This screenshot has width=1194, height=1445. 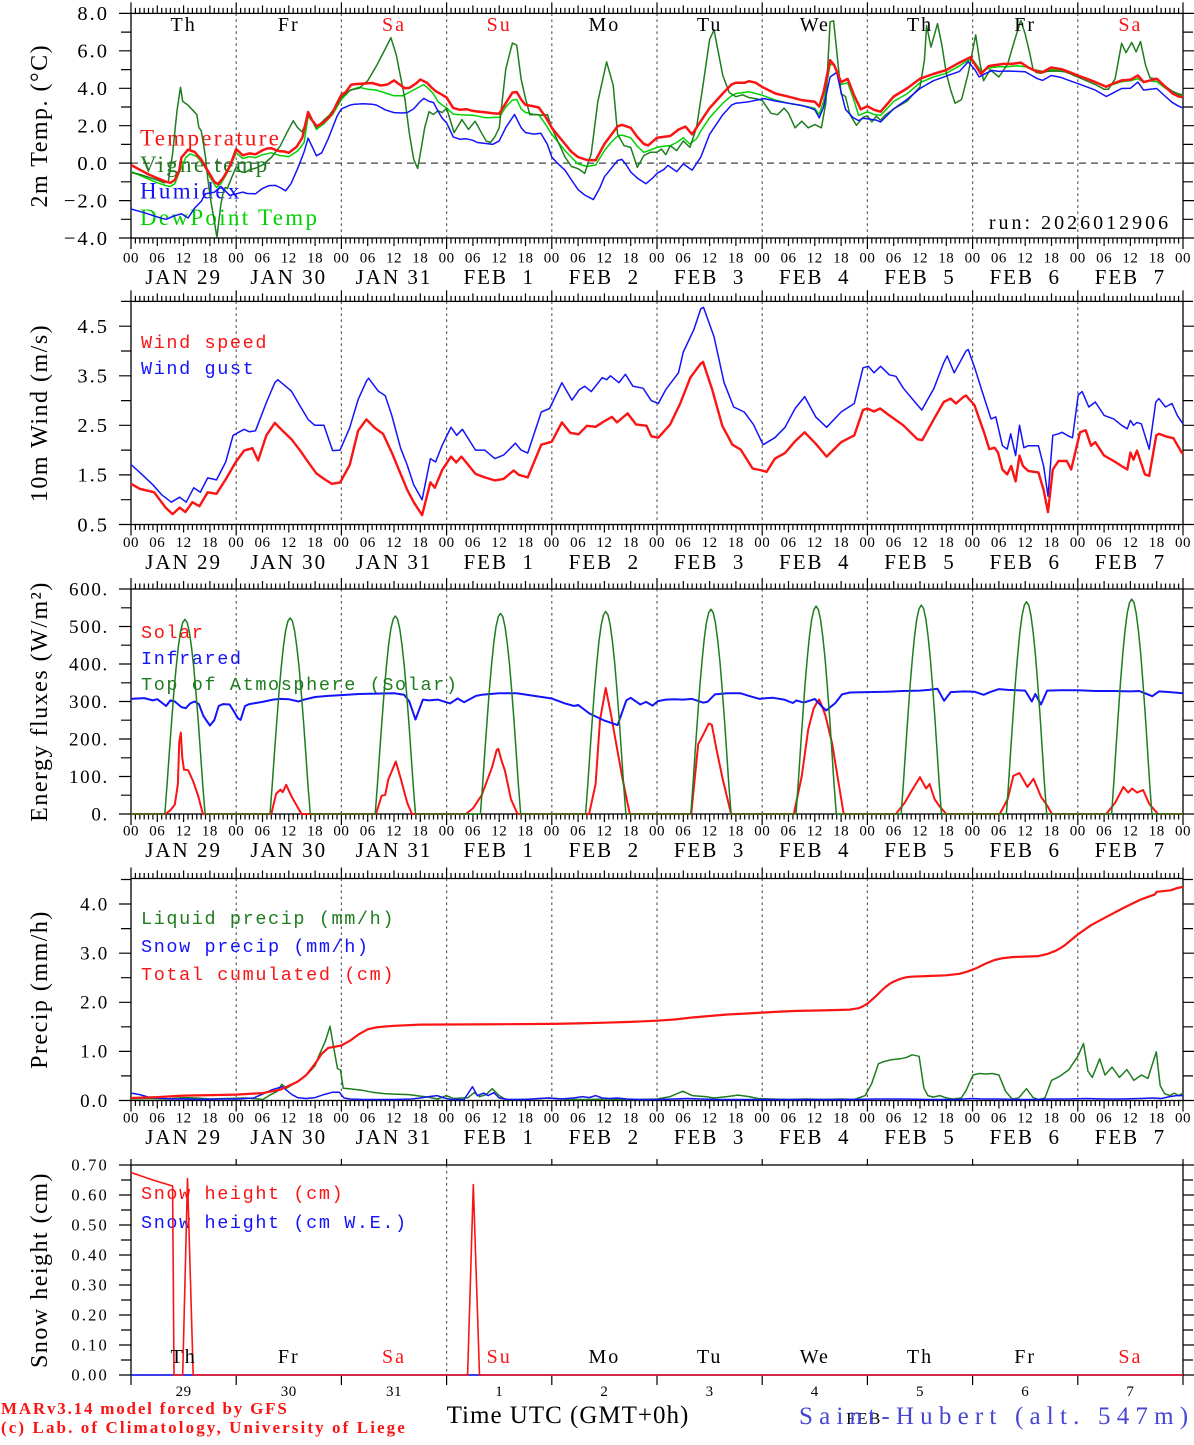 What do you see at coordinates (192, 659) in the screenshot?
I see `svg-text: Infrared` at bounding box center [192, 659].